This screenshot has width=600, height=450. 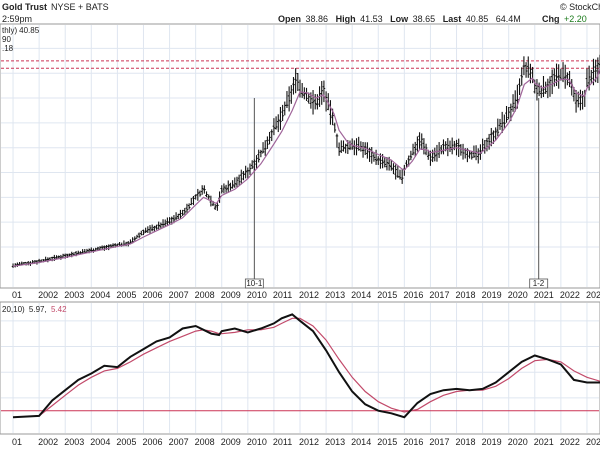 I want to click on header-change: Chg +2.20, so click(x=564, y=19).